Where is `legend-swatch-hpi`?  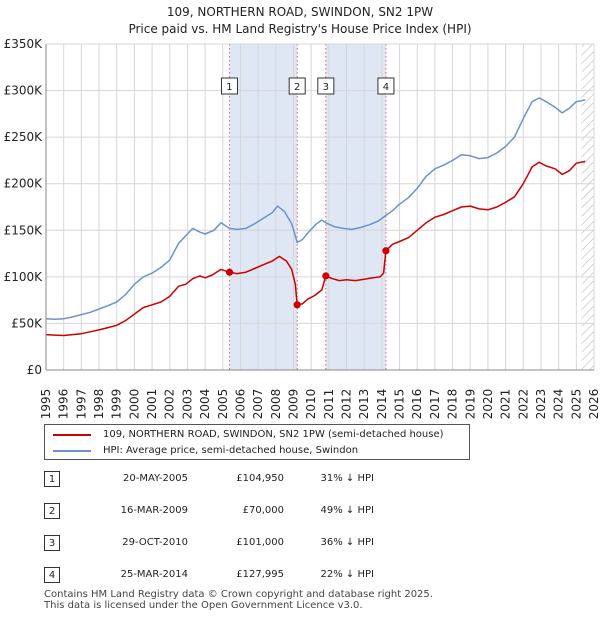 legend-swatch-hpi is located at coordinates (72, 451).